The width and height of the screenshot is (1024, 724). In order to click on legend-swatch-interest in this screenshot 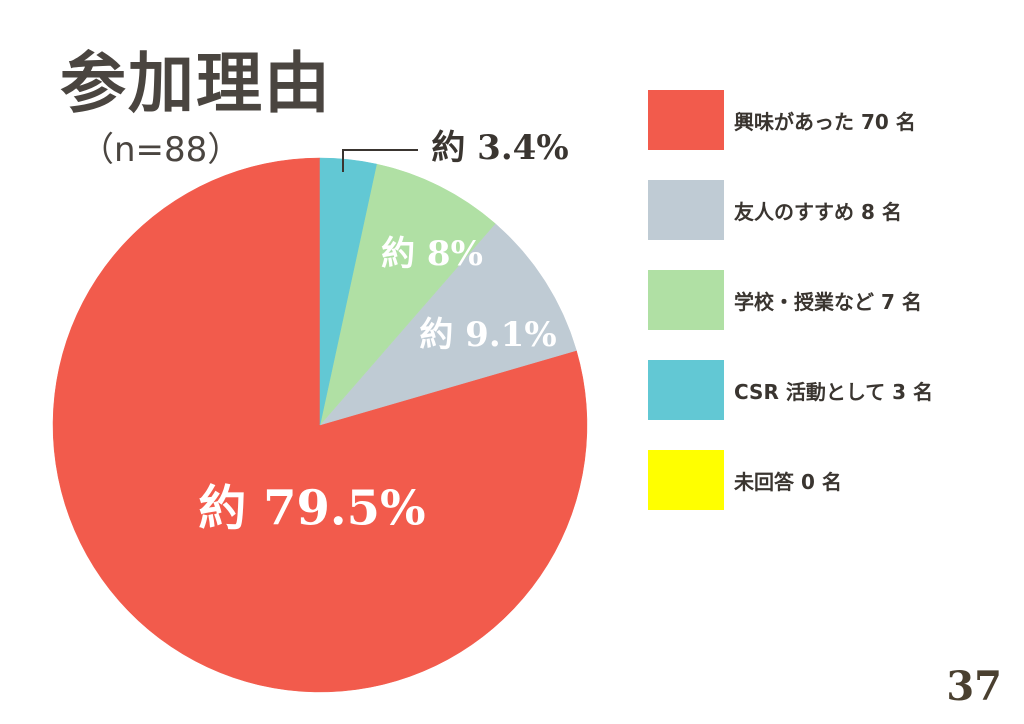, I will do `click(686, 120)`.